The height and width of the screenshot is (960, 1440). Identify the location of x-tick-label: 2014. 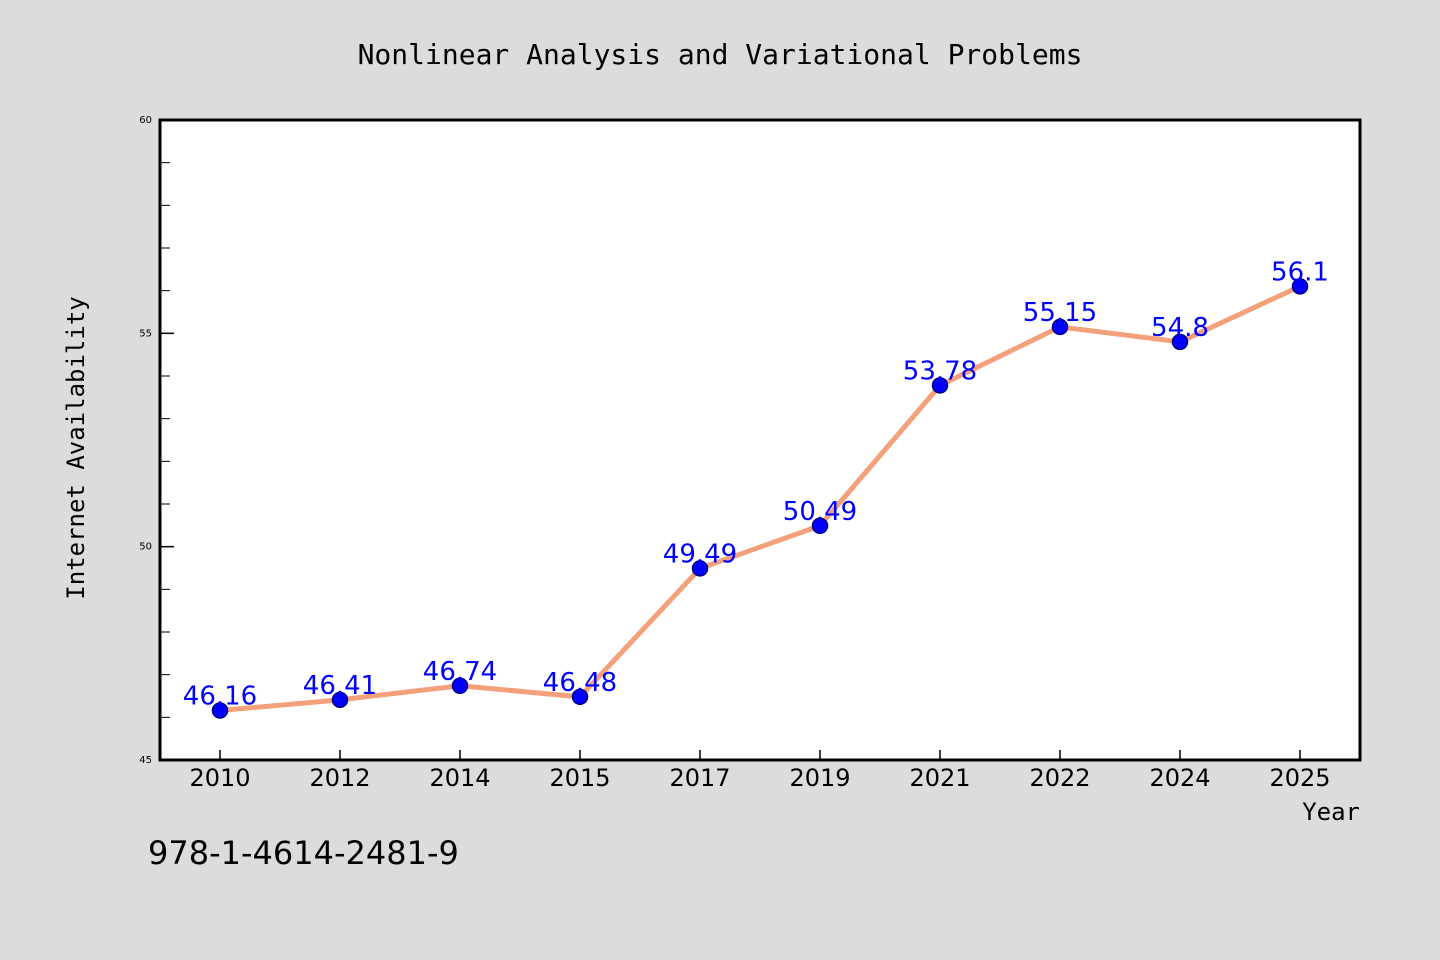
(459, 778).